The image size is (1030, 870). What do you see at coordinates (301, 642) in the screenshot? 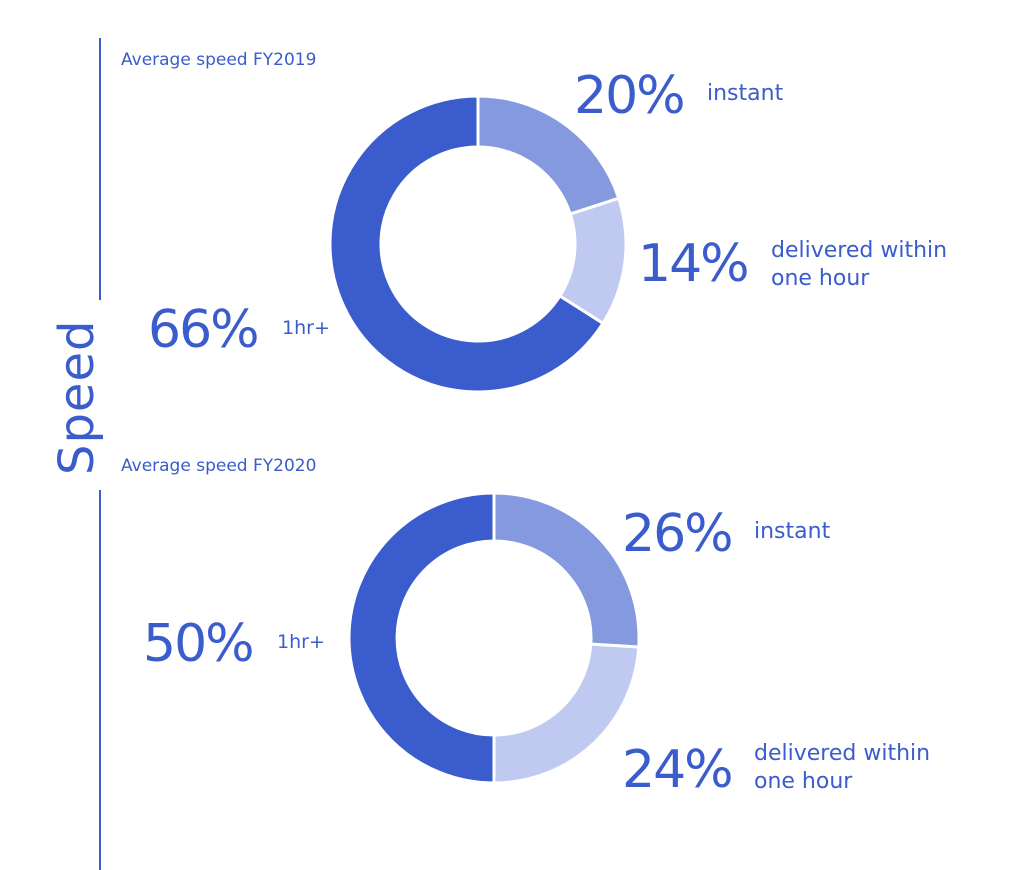
I see `category-label-1hr-plus-fy2020: 1hr+` at bounding box center [301, 642].